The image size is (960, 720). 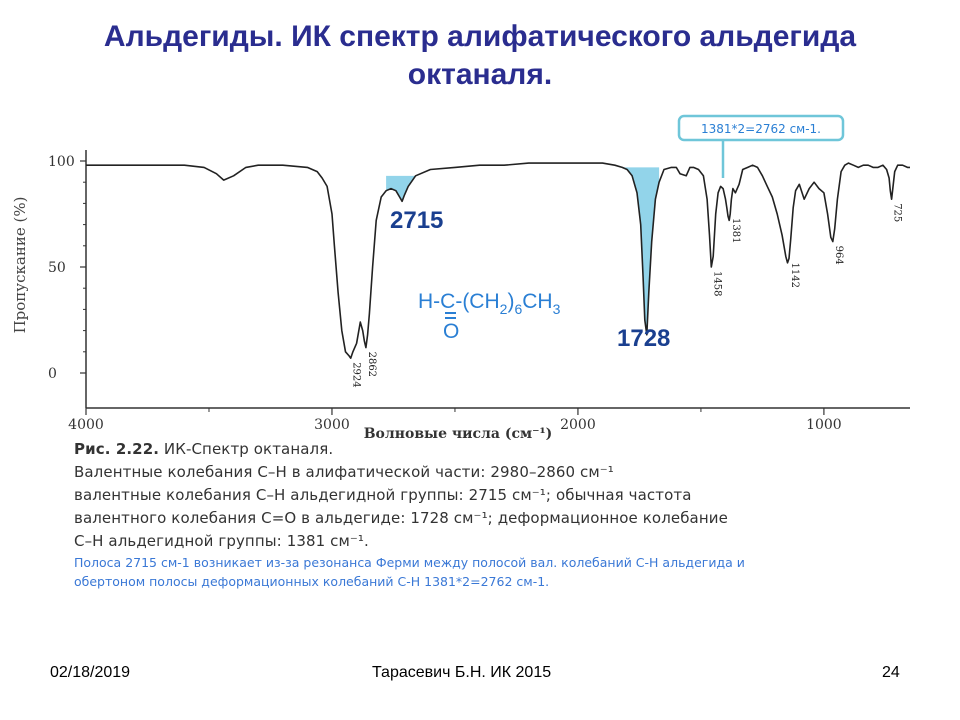 I want to click on molecular-formula: H-C-(CH2)6CH3 O, so click(x=489, y=316).